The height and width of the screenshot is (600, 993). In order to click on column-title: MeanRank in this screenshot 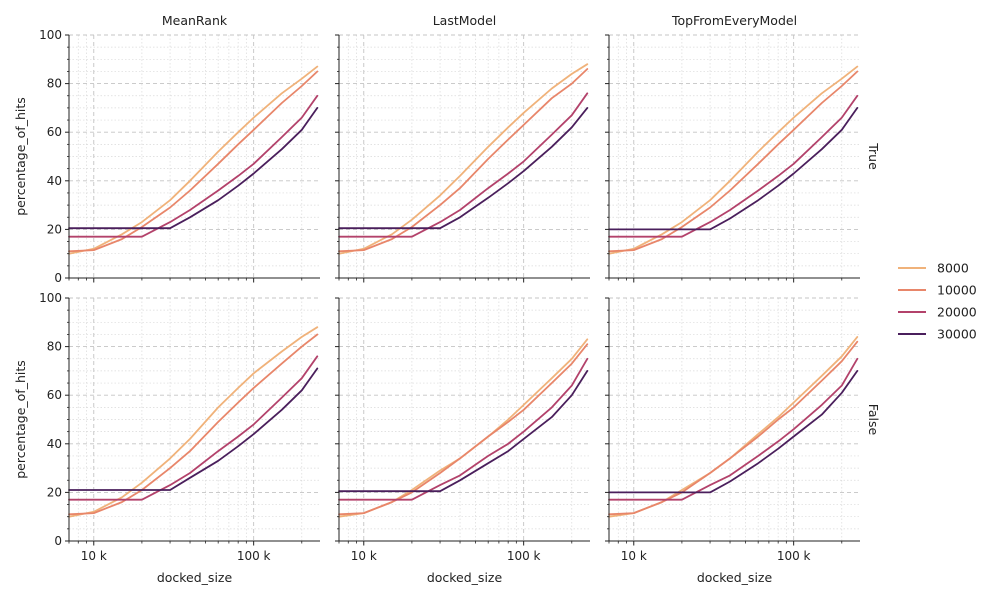, I will do `click(195, 20)`.